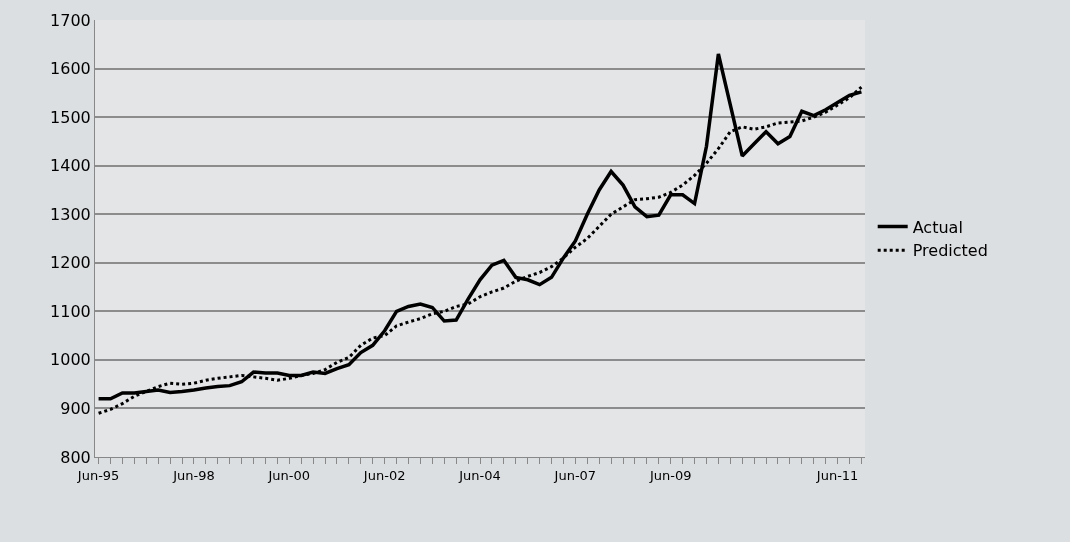 The image size is (1070, 542). What do you see at coordinates (193, 475) in the screenshot?
I see `x-tick-label: Jun-98` at bounding box center [193, 475].